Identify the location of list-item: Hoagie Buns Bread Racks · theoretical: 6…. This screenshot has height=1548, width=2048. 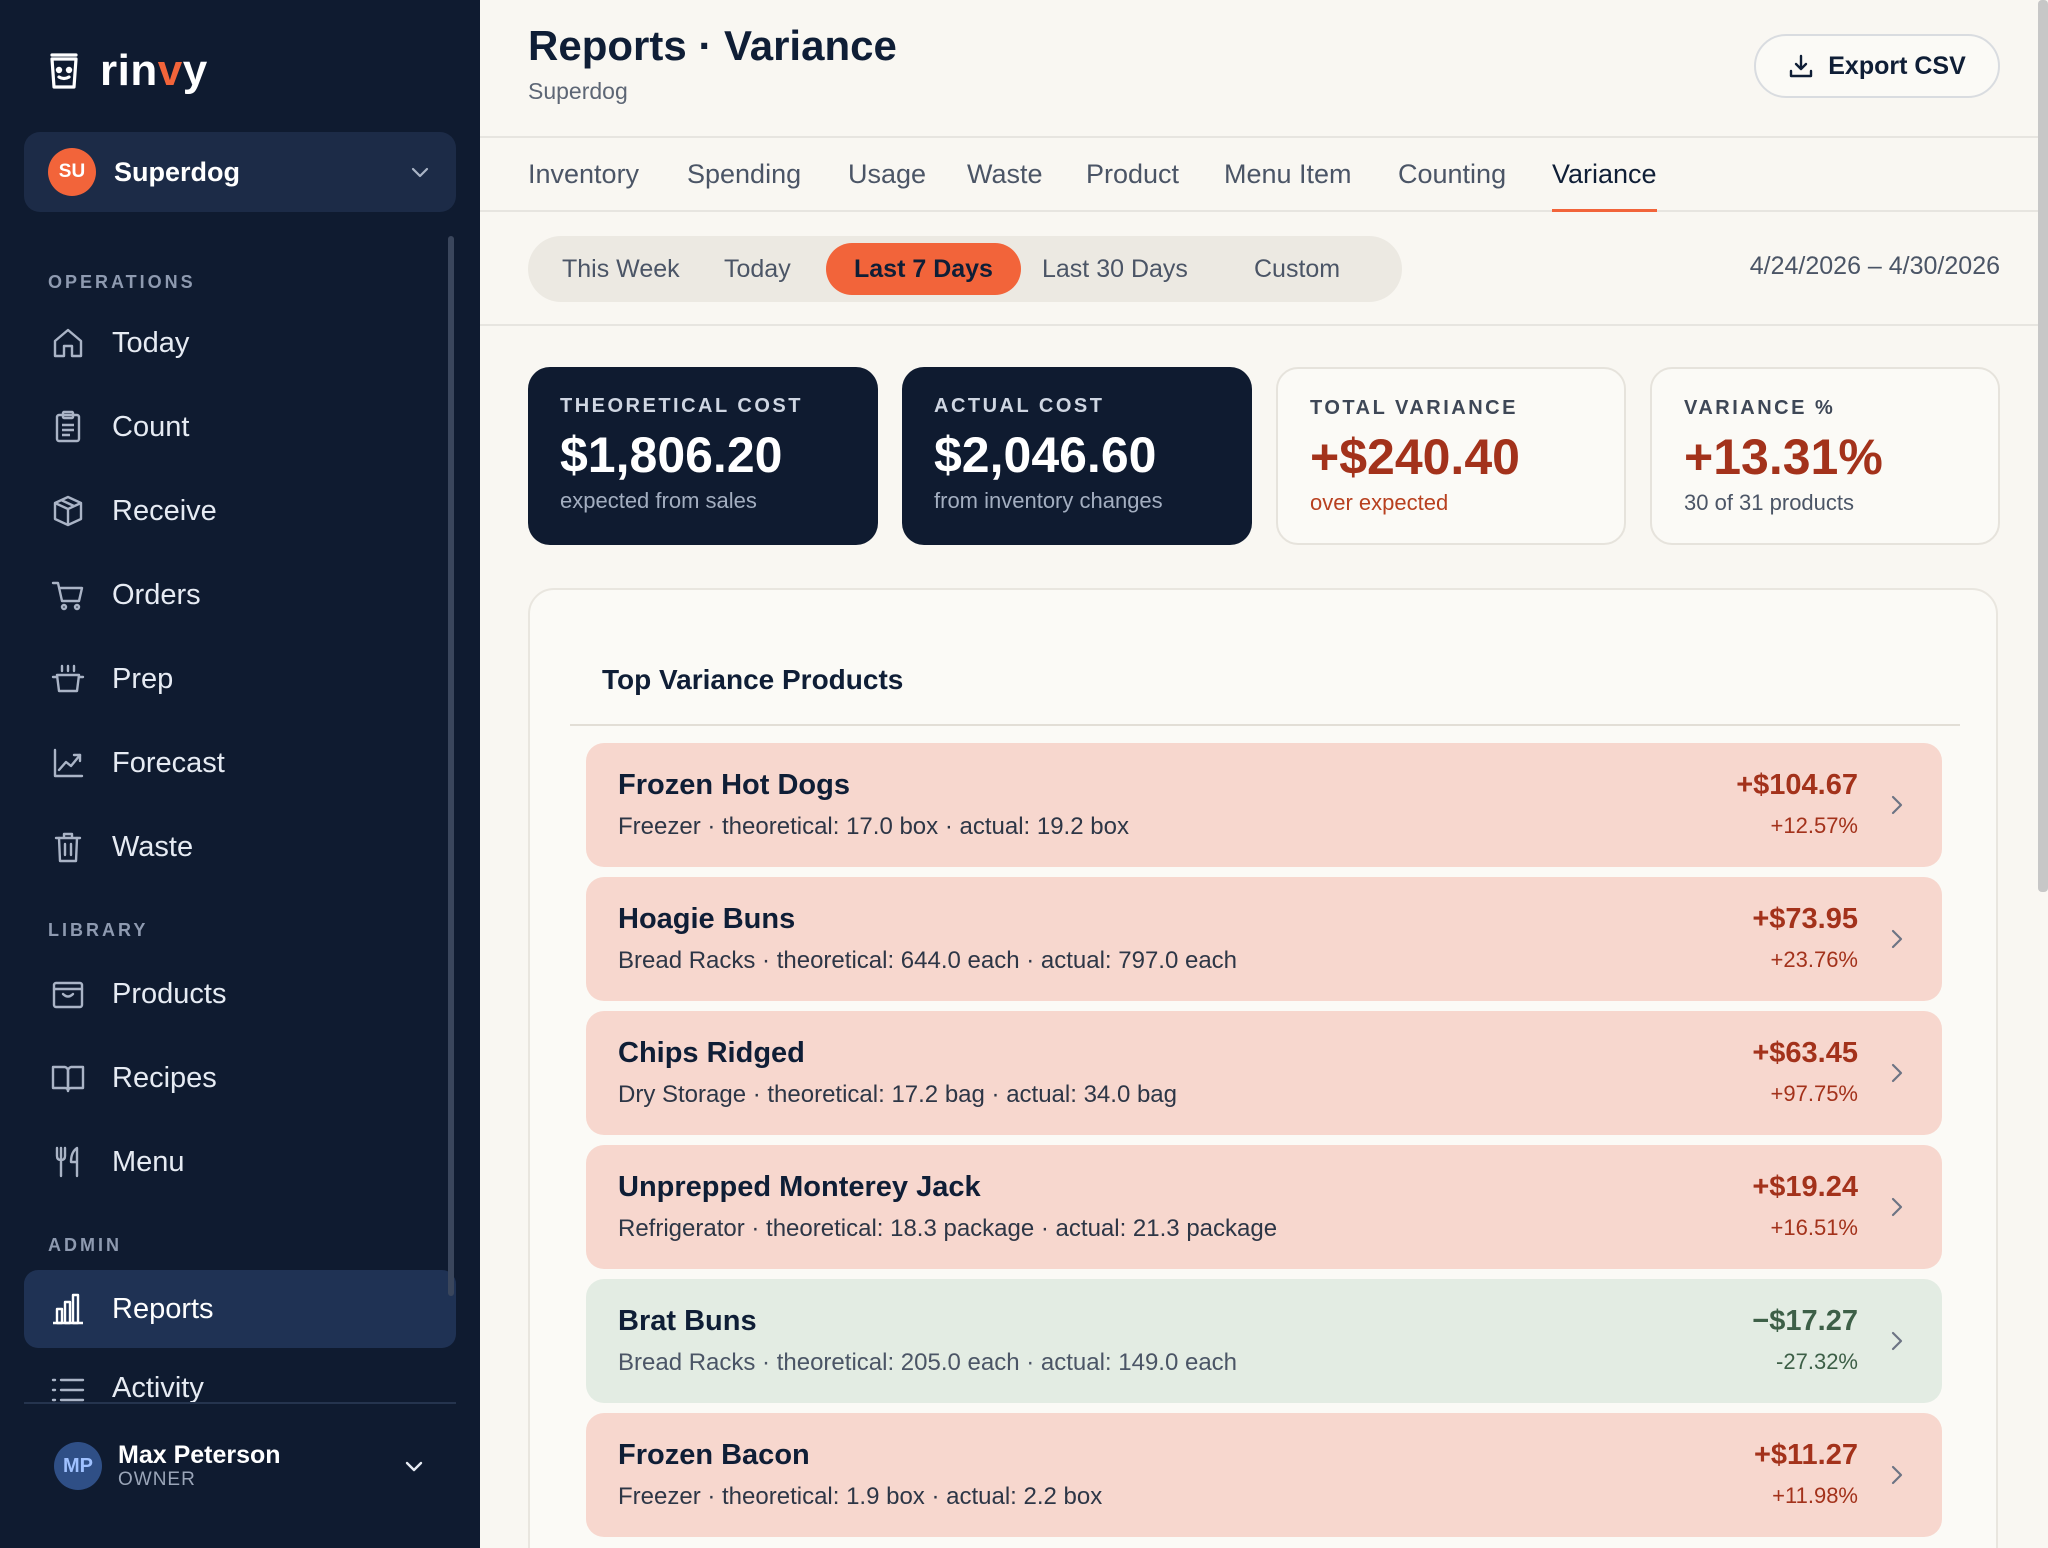
(1264, 939).